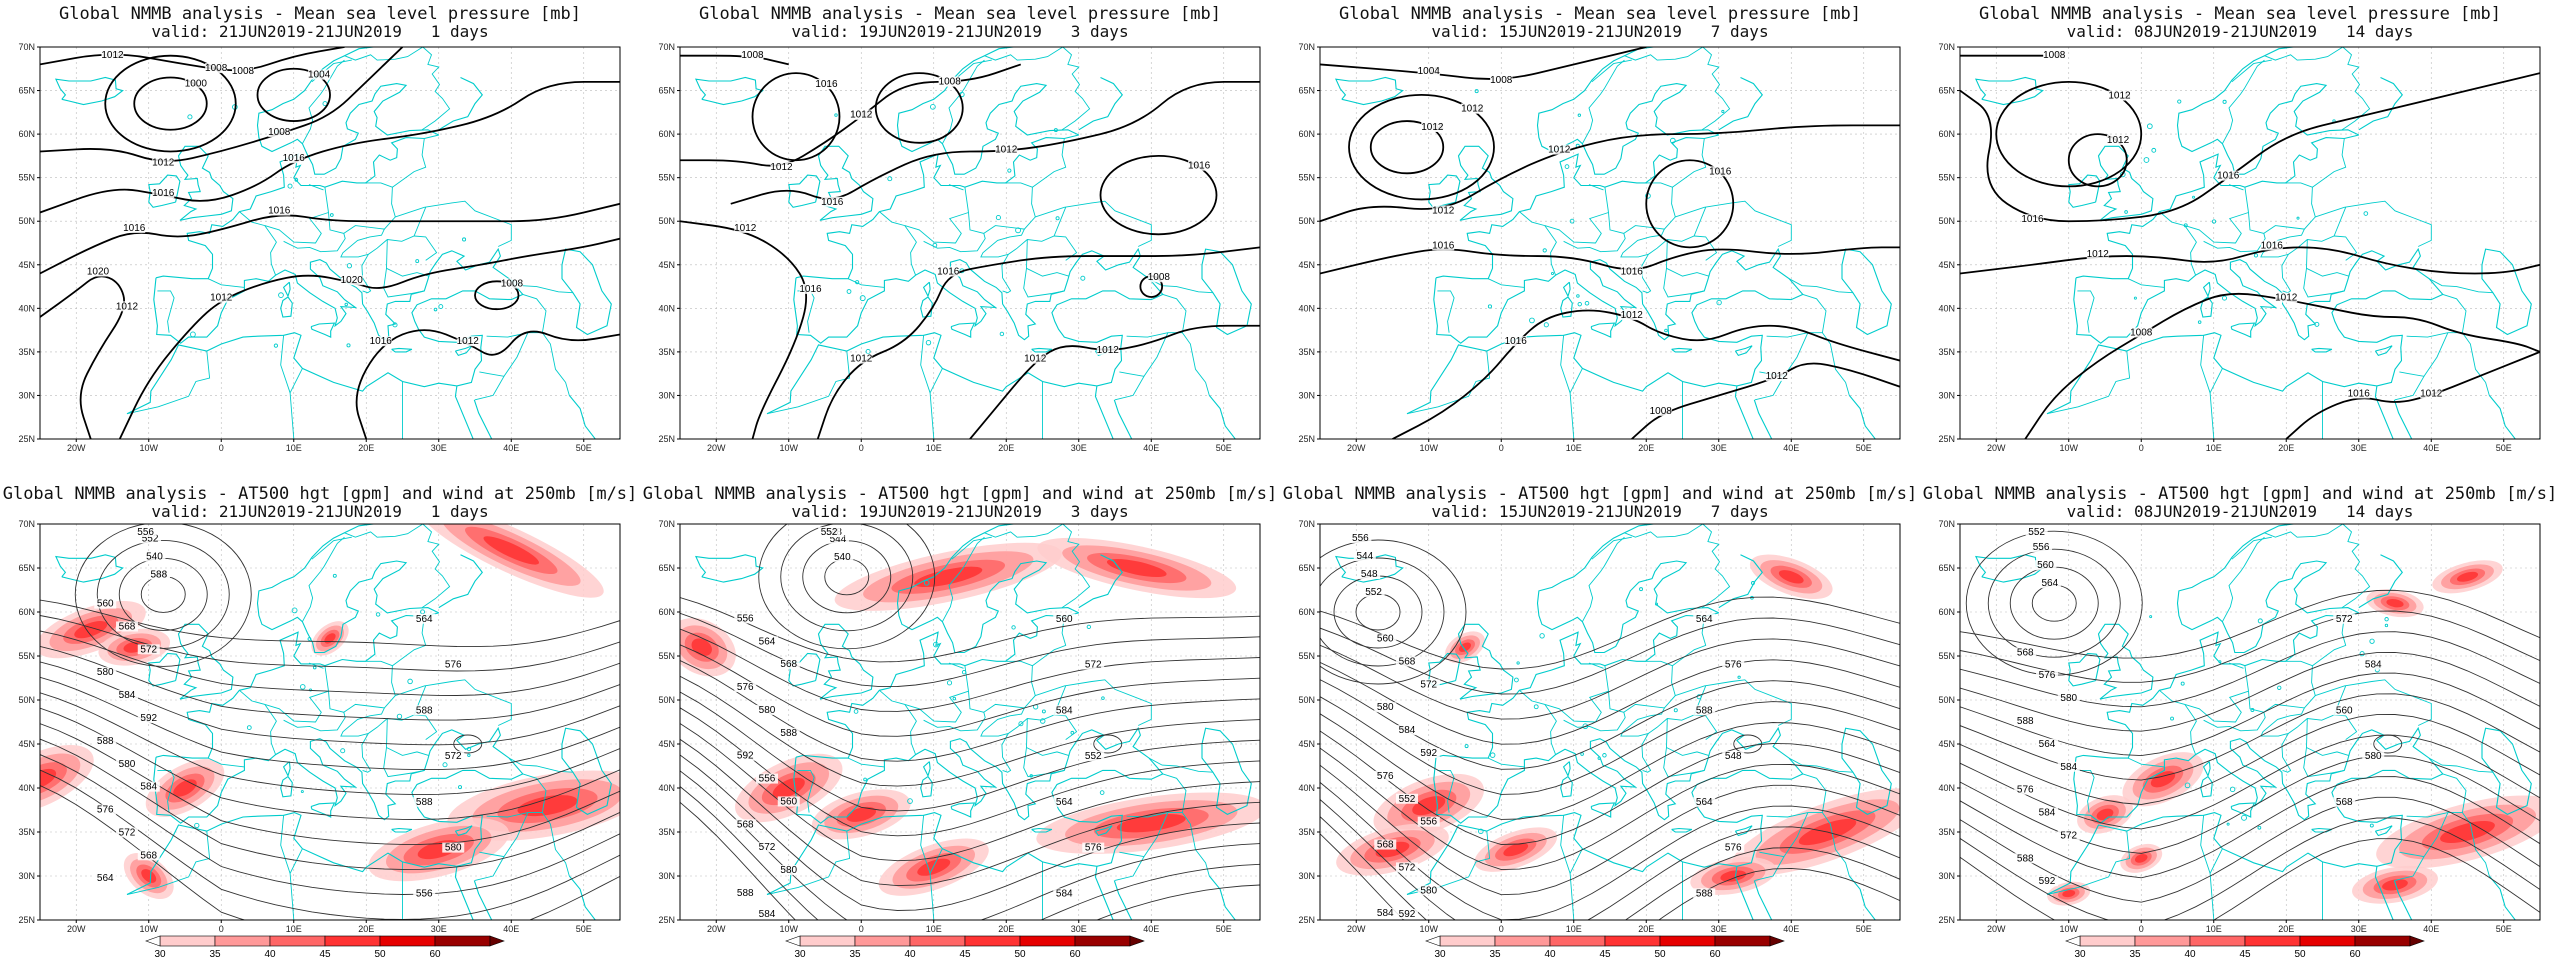  Describe the element at coordinates (666, 308) in the screenshot. I see `lat-label: 40N` at that location.